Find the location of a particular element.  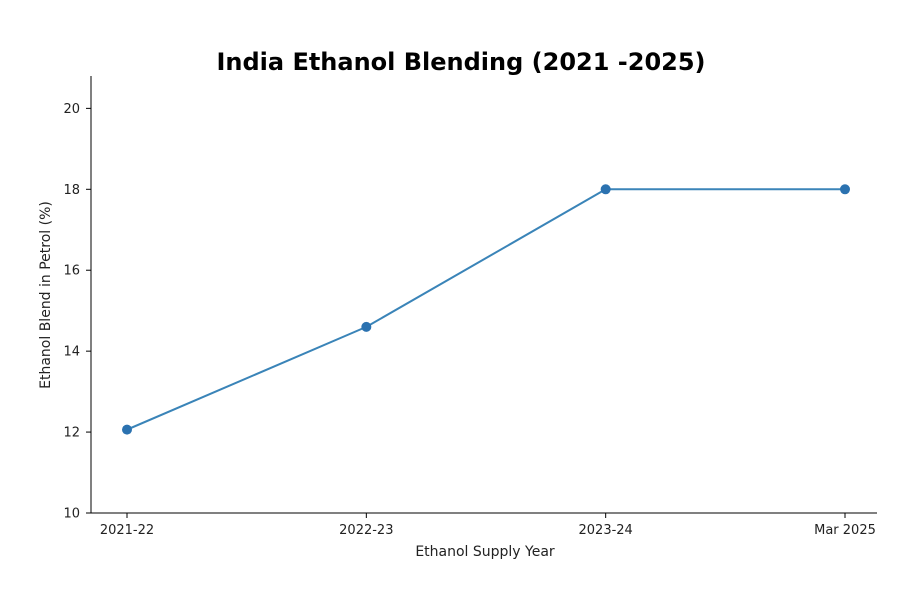

y-axis-label: Ethanol Blend in Petrol (%) is located at coordinates (46, 295).